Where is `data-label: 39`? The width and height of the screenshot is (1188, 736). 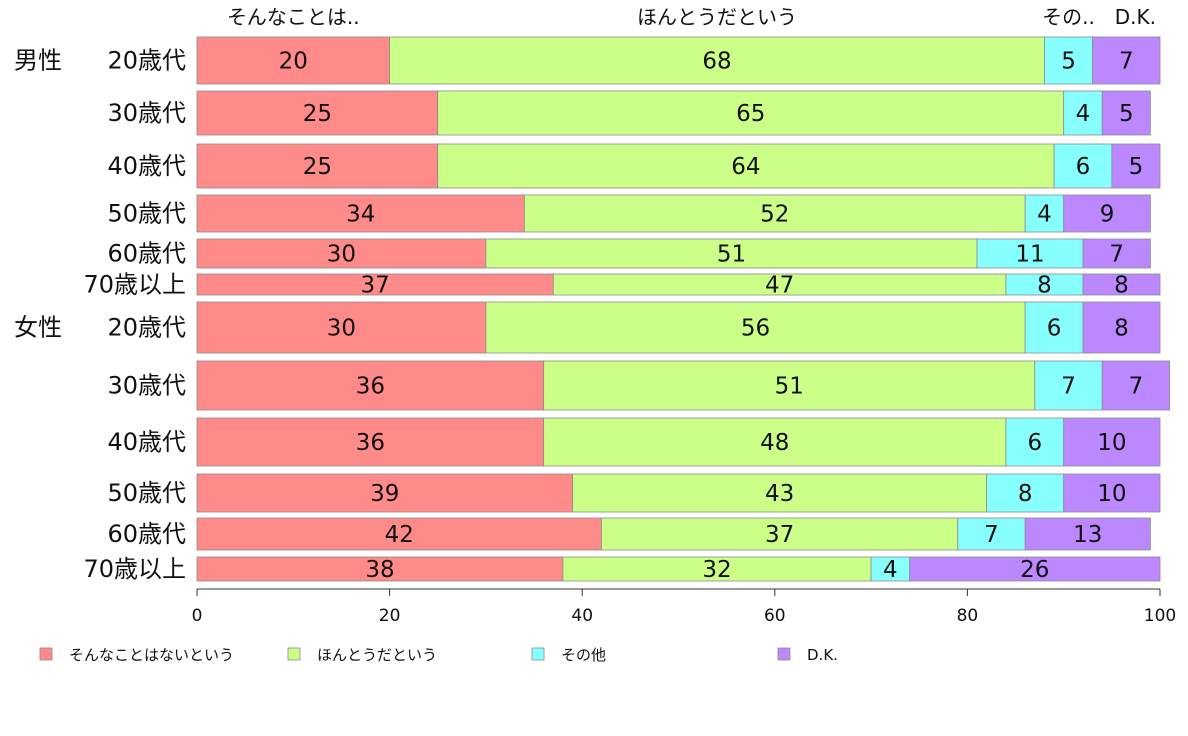 data-label: 39 is located at coordinates (384, 494).